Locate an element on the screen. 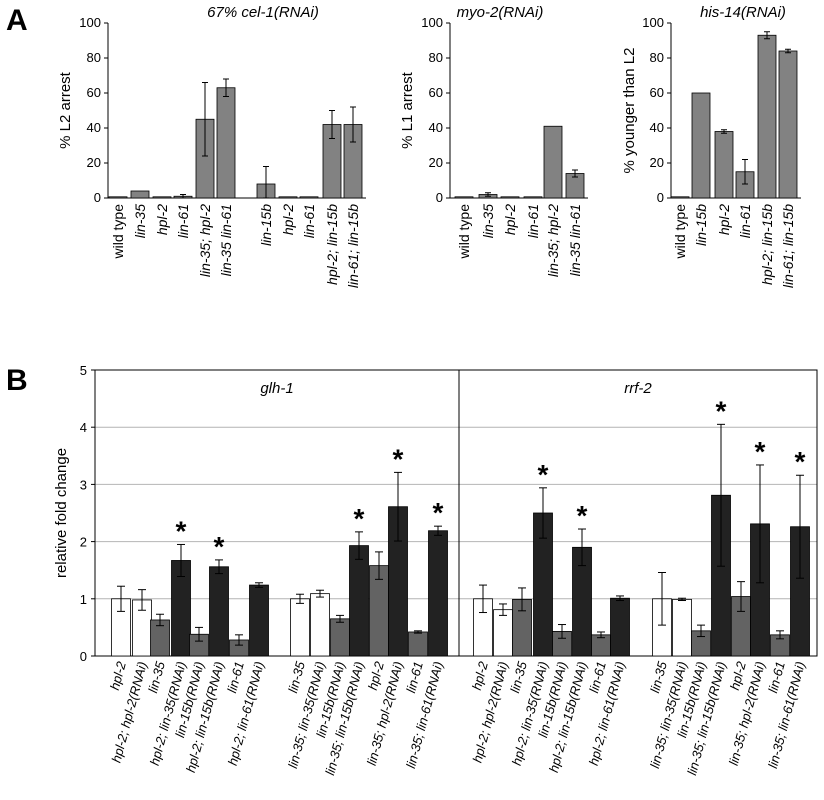 Image resolution: width=824 pixels, height=800 pixels. y-tick-label: 2 is located at coordinates (83, 542).